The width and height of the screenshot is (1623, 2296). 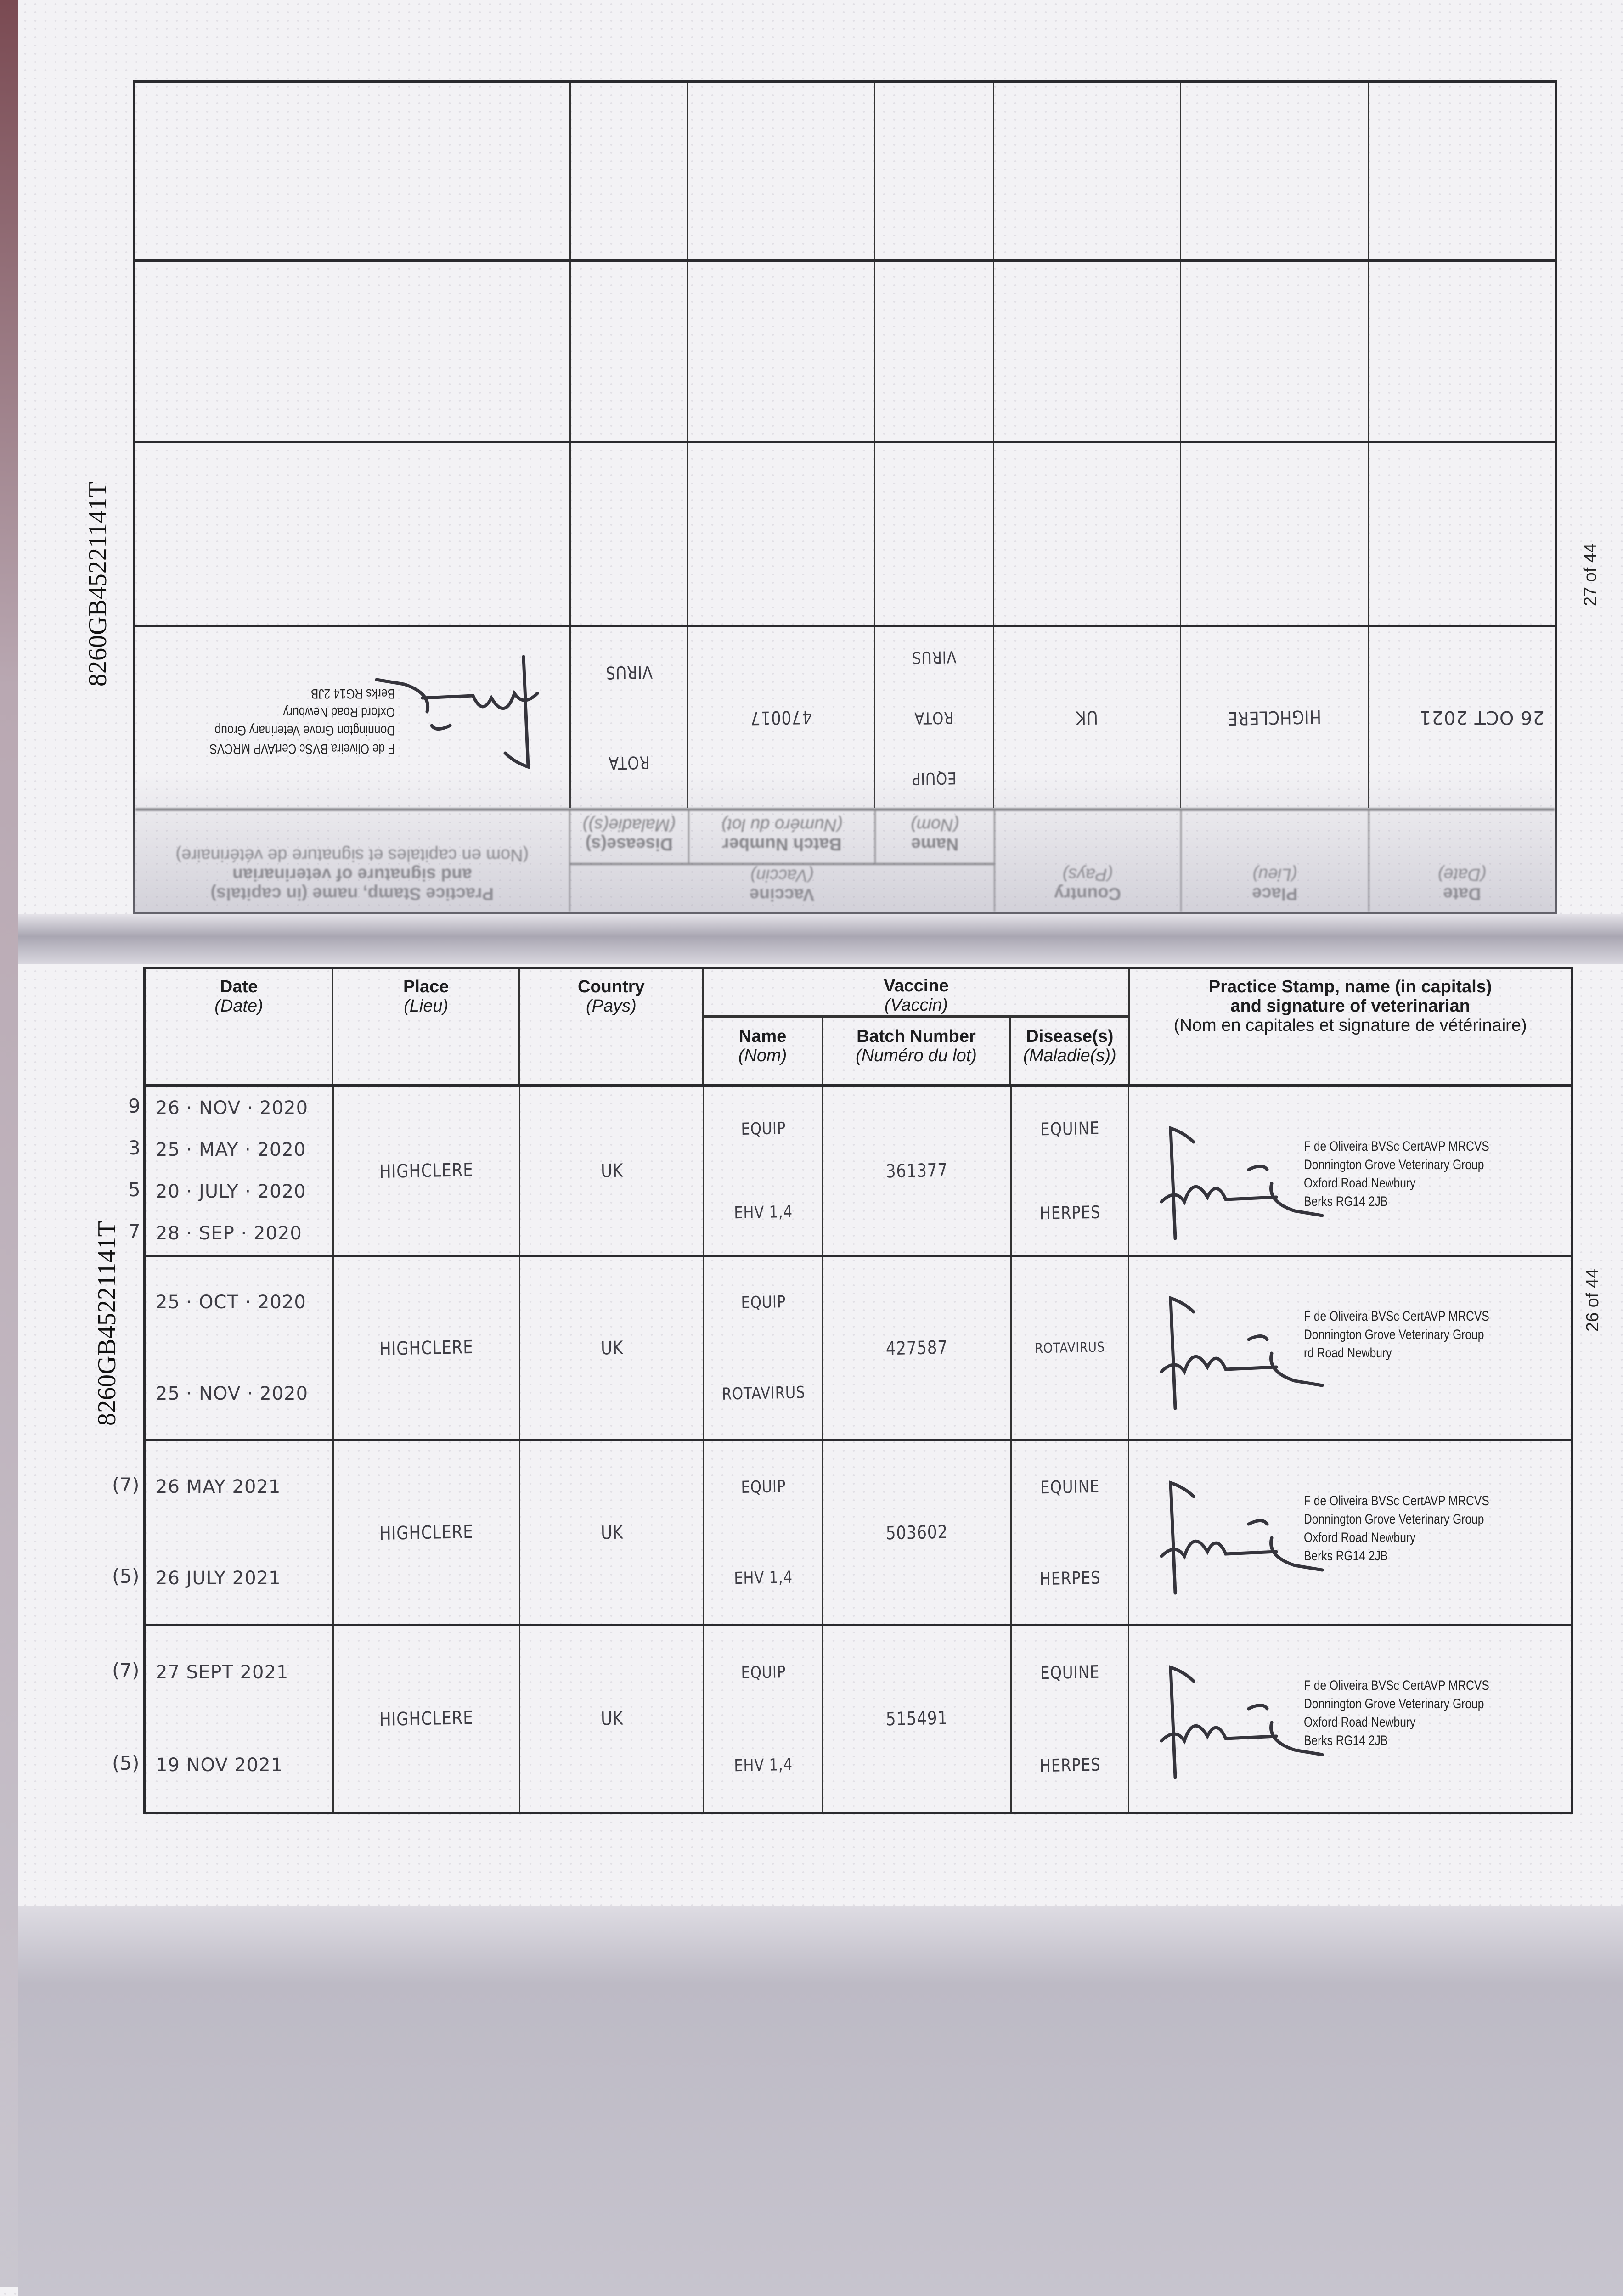 What do you see at coordinates (820, 939) in the screenshot?
I see `page-fold` at bounding box center [820, 939].